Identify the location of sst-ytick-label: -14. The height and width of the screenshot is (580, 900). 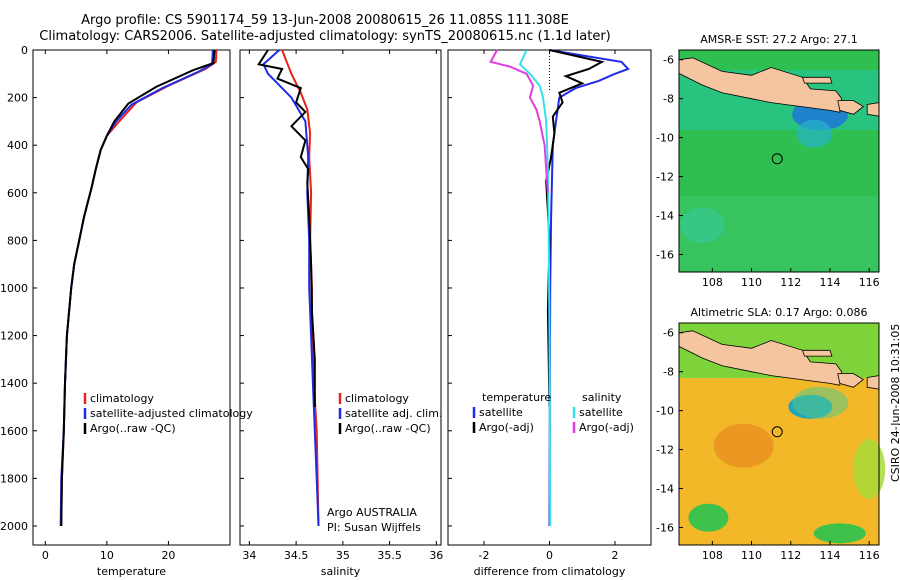
(665, 216).